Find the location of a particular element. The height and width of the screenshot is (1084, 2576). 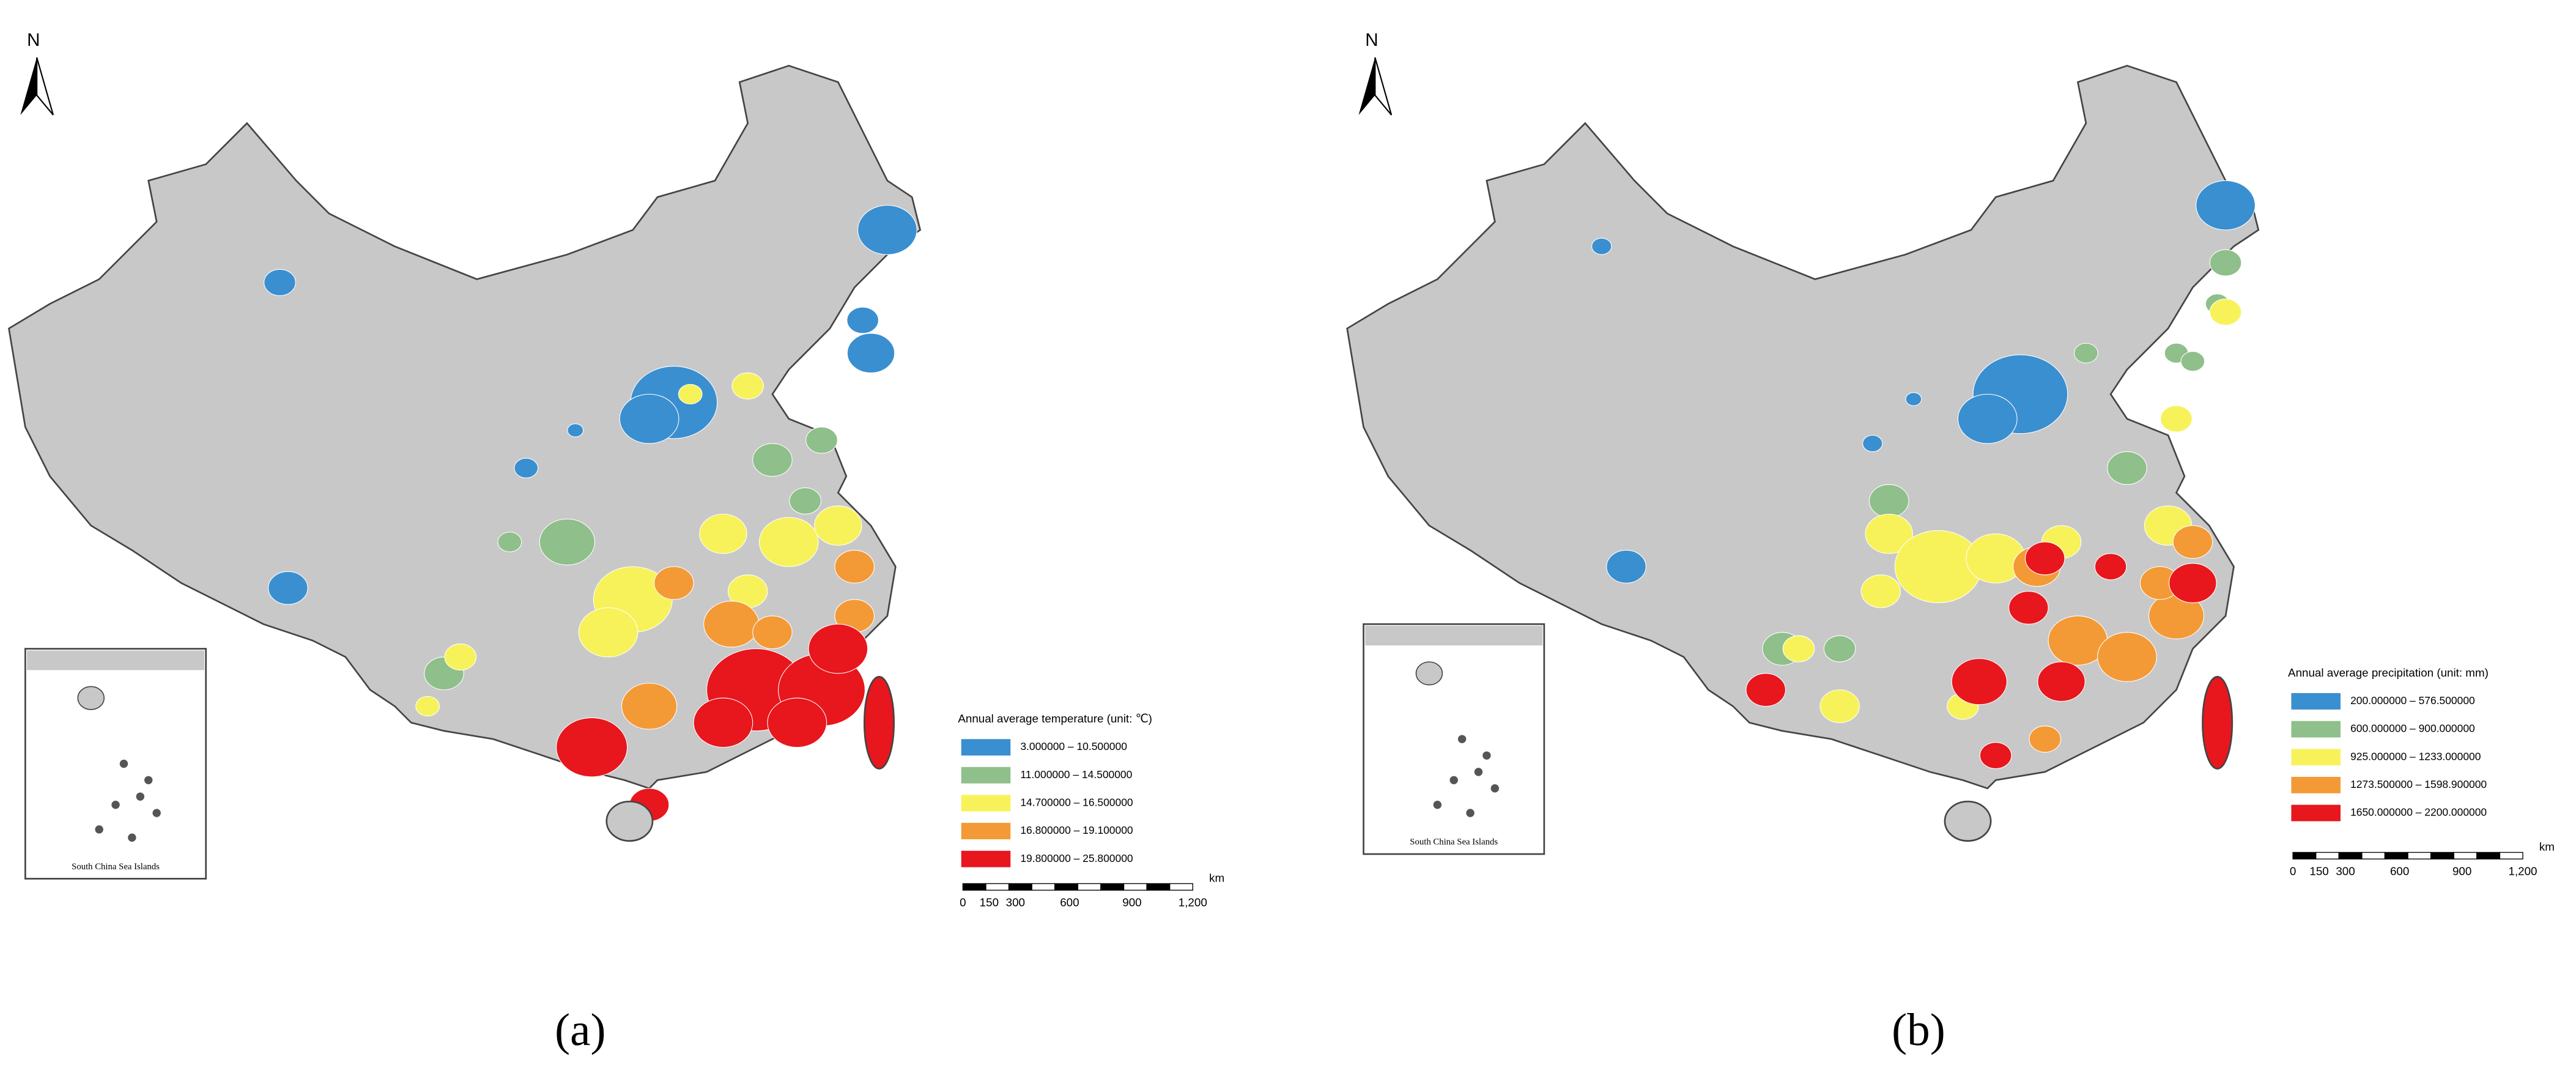

hainan is located at coordinates (1968, 821).